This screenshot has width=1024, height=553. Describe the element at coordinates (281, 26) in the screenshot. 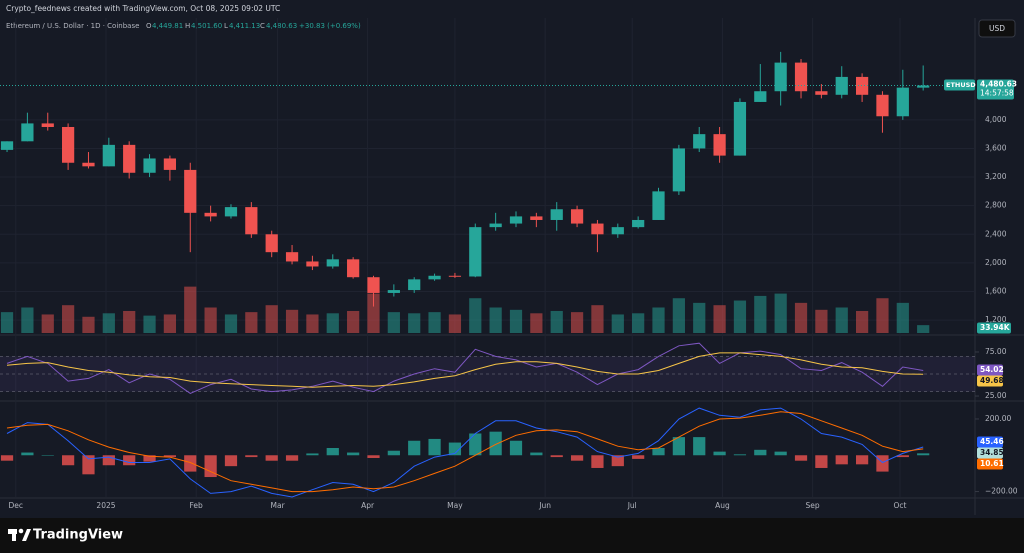

I see `close-value: 4,480.63` at that location.